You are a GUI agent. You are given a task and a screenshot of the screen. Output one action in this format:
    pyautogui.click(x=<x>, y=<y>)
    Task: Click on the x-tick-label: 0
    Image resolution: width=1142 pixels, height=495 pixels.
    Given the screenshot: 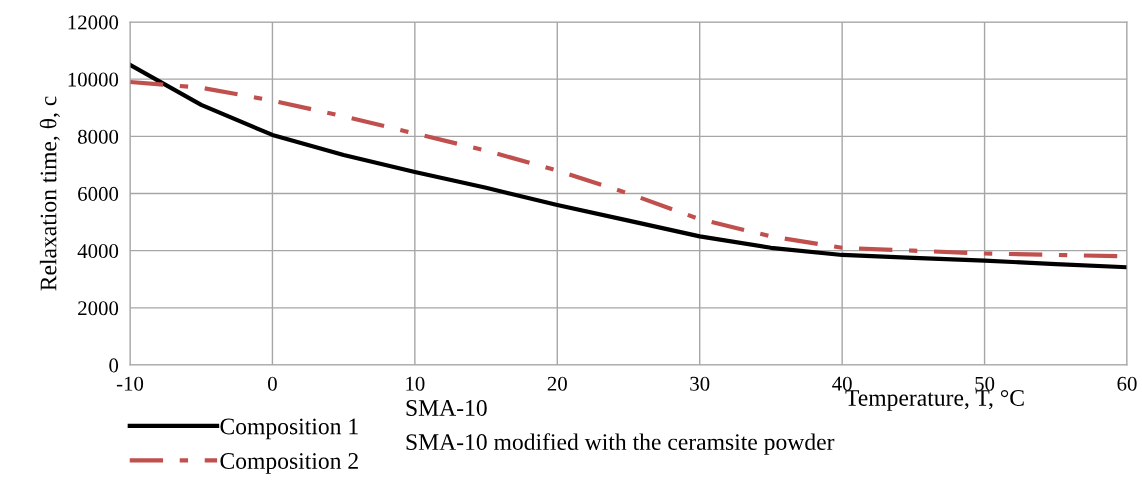 What is the action you would take?
    pyautogui.click(x=272, y=383)
    